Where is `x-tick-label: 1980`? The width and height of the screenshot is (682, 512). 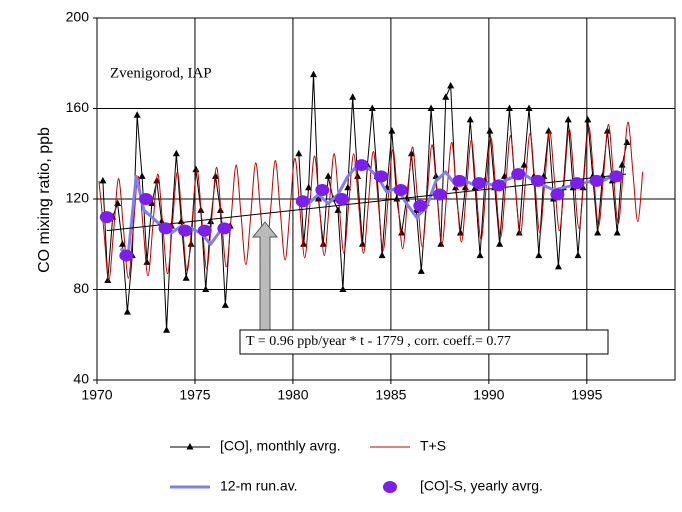
x-tick-label: 1980 is located at coordinates (292, 395).